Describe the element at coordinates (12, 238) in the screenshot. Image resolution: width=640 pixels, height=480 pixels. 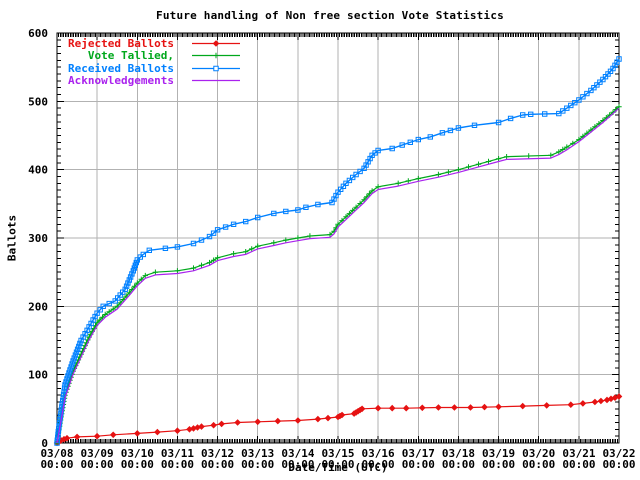
I see `y-axis-label: Ballots` at that location.